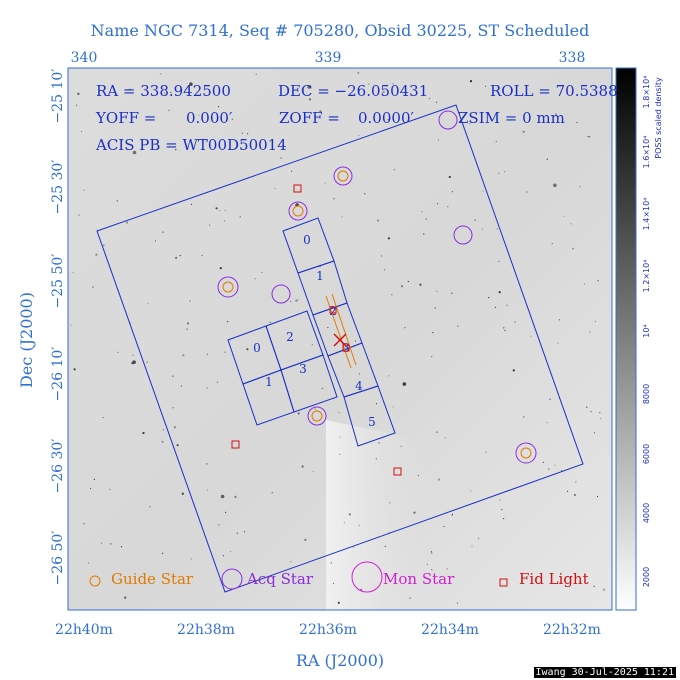  What do you see at coordinates (314, 331) in the screenshot?
I see `ccd-labels: 0 1 2 3 0 1 2 3 4 5` at bounding box center [314, 331].